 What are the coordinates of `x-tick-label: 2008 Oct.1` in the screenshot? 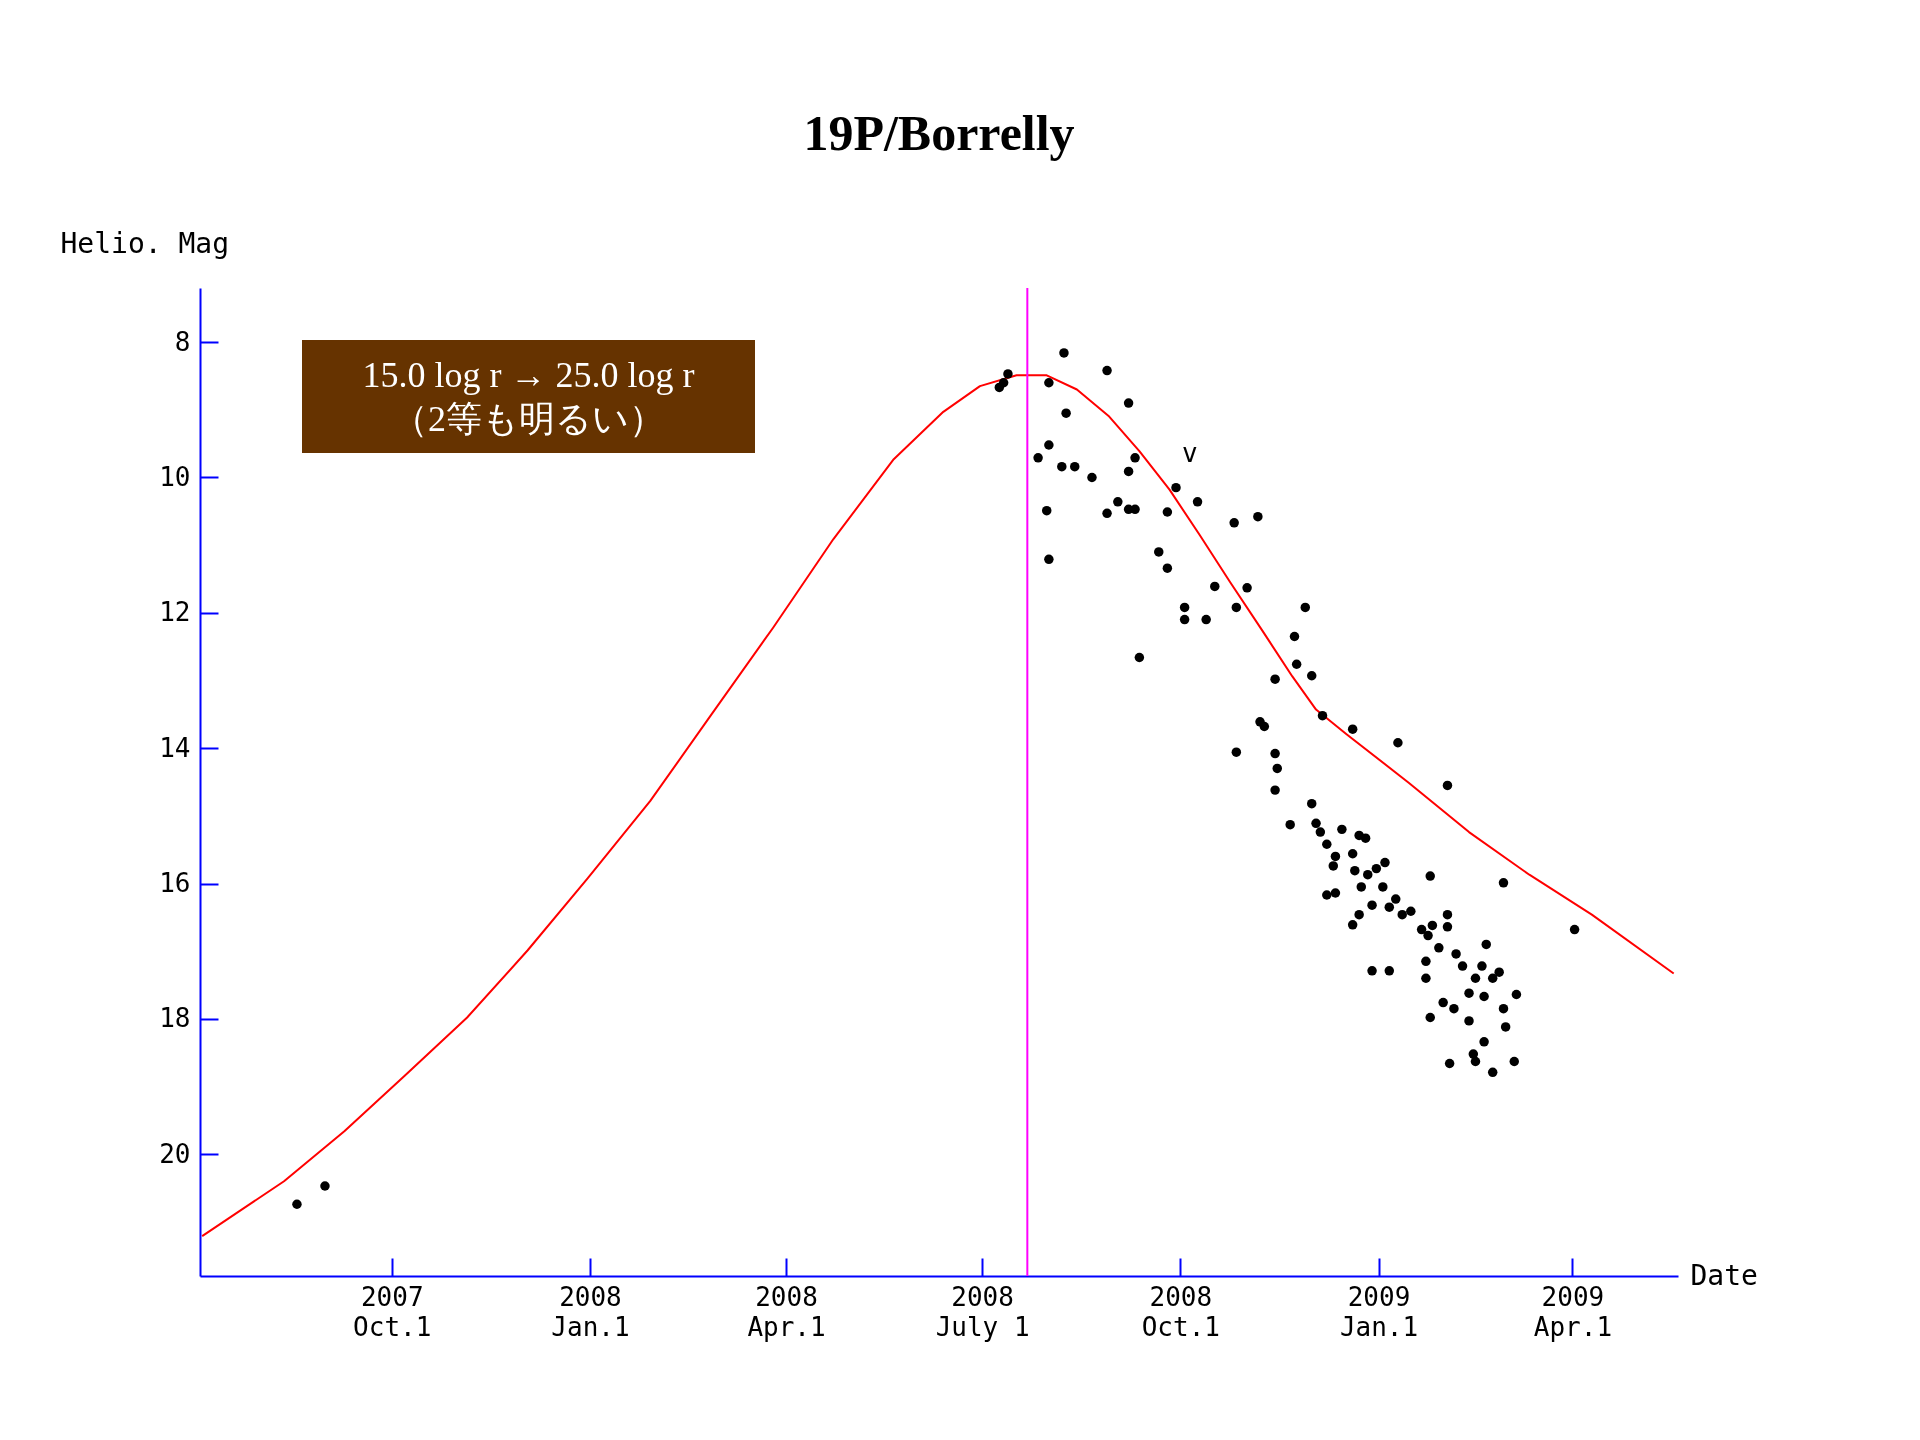 It's located at (1180, 1311).